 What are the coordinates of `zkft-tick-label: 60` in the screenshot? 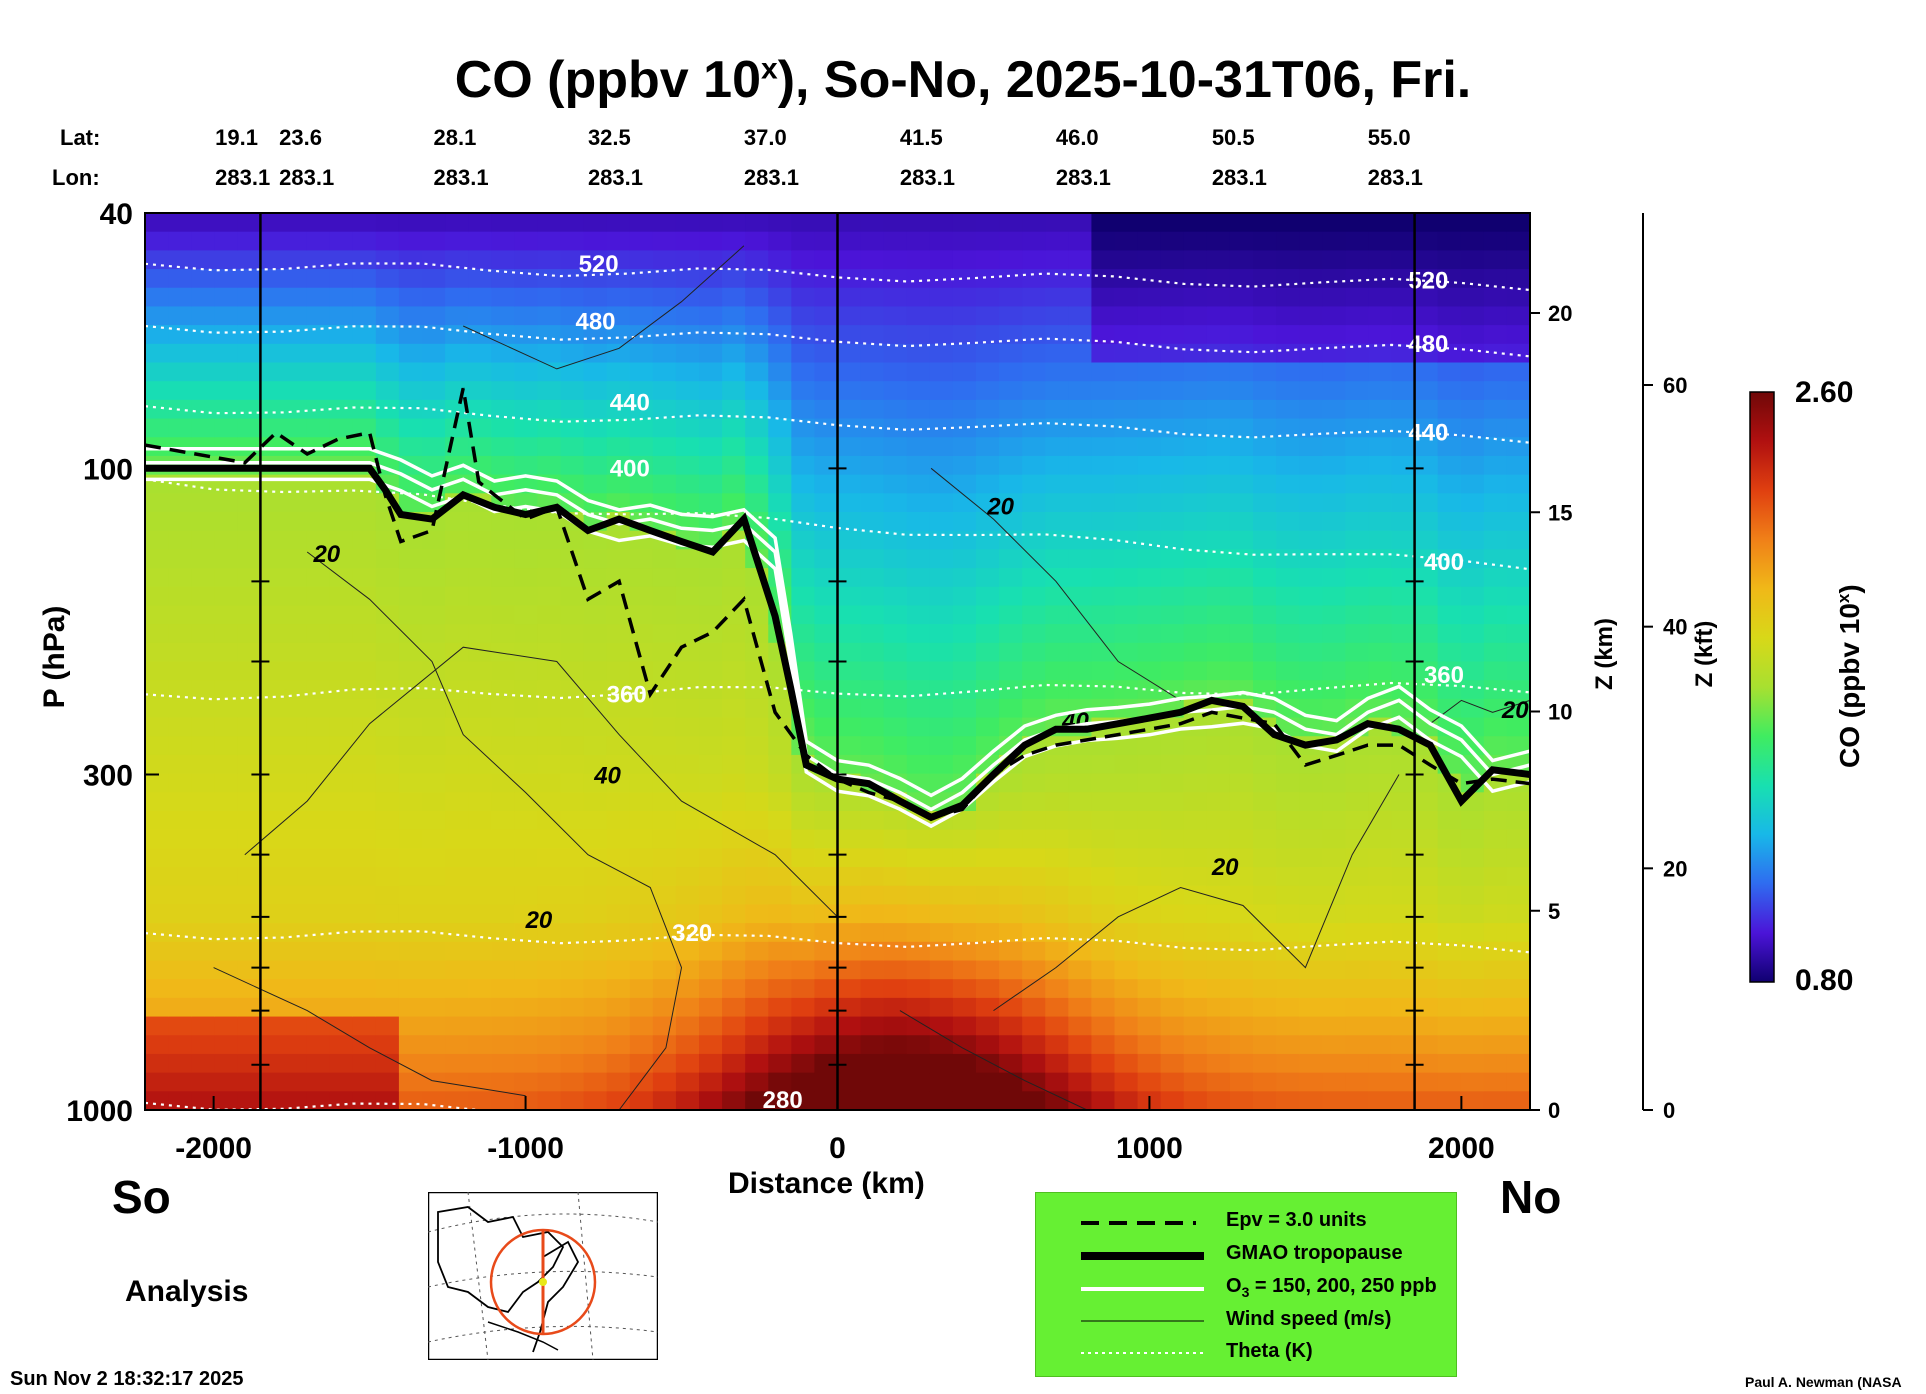 It's located at (1675, 385).